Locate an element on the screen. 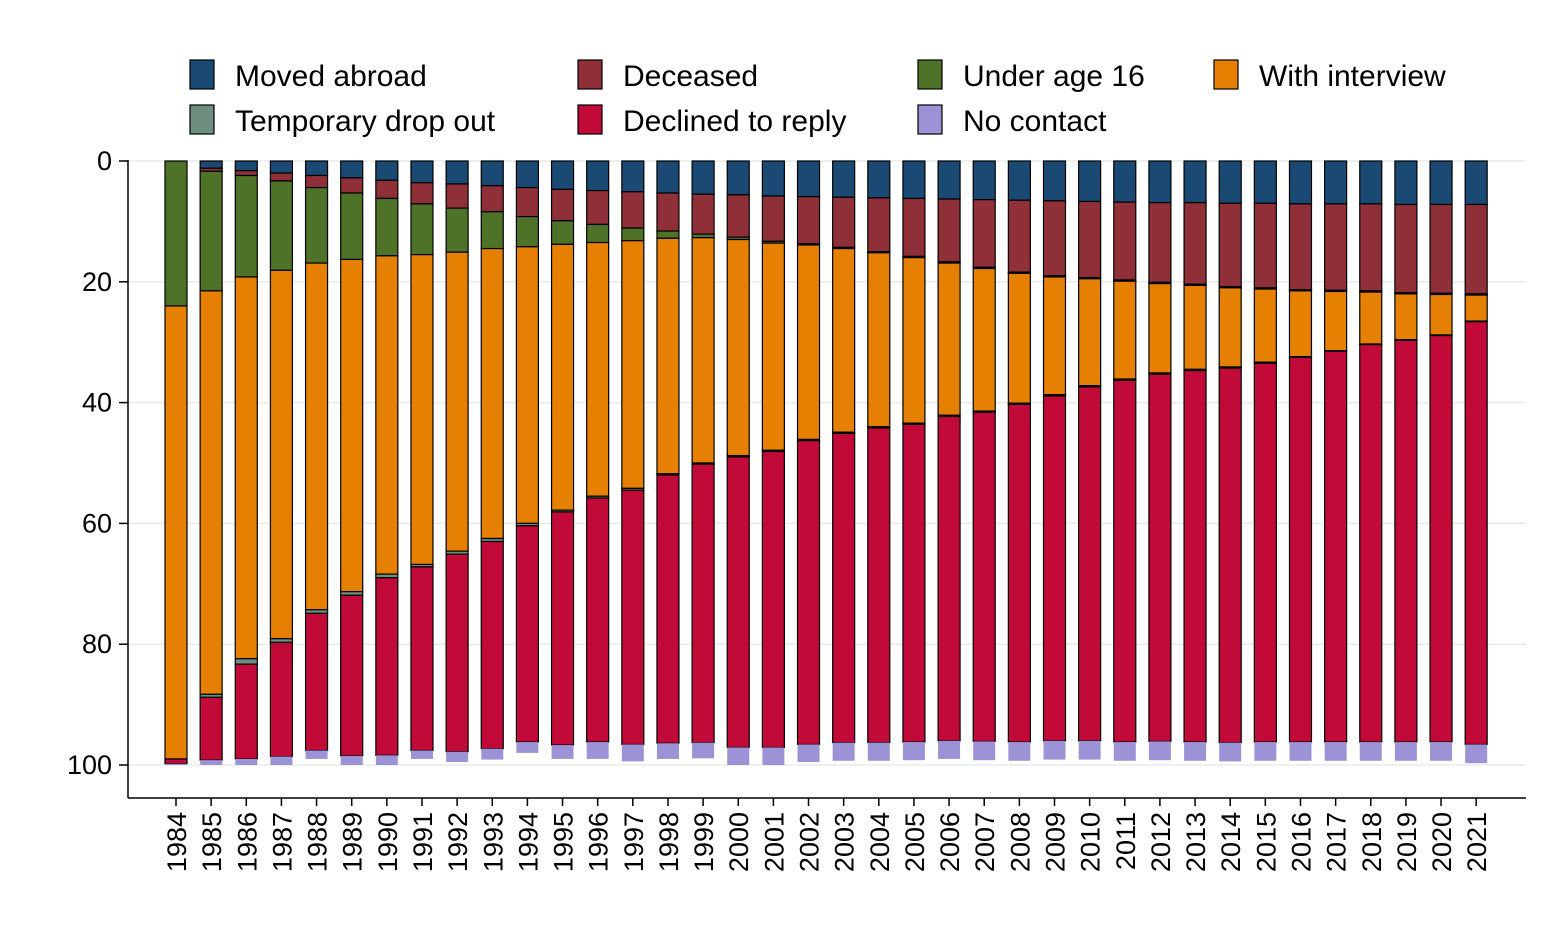  bar-segment-moved-abroad-2021 is located at coordinates (1476, 183).